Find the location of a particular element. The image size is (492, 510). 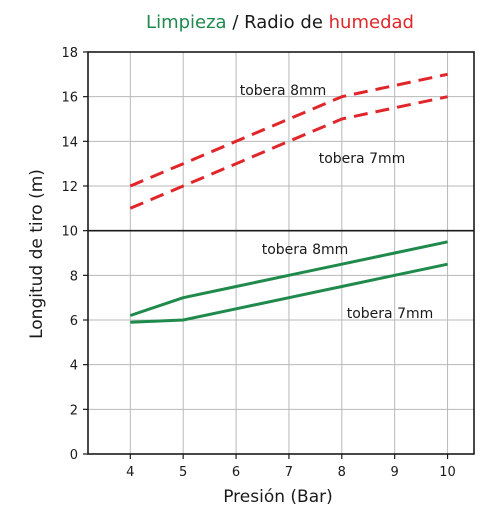

series-label-humedad-7mm: tobera 7mm is located at coordinates (362, 159).